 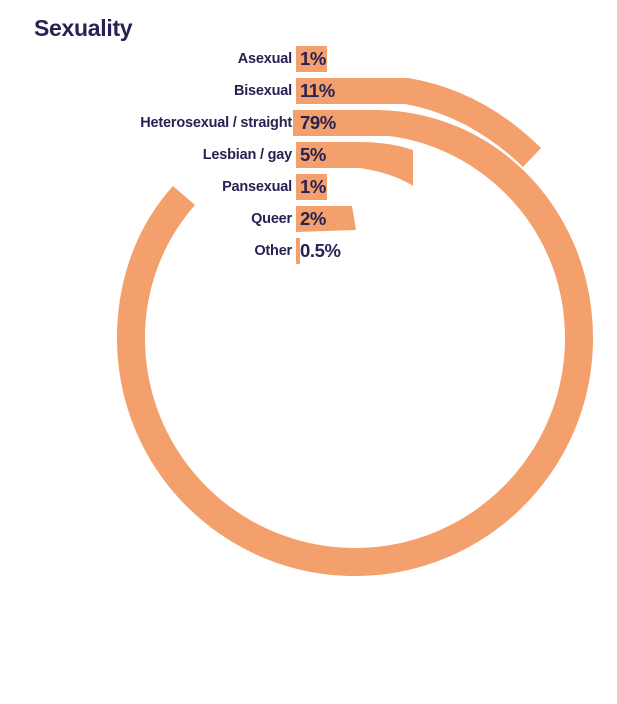 I want to click on bar-row-label: Other, so click(x=273, y=251).